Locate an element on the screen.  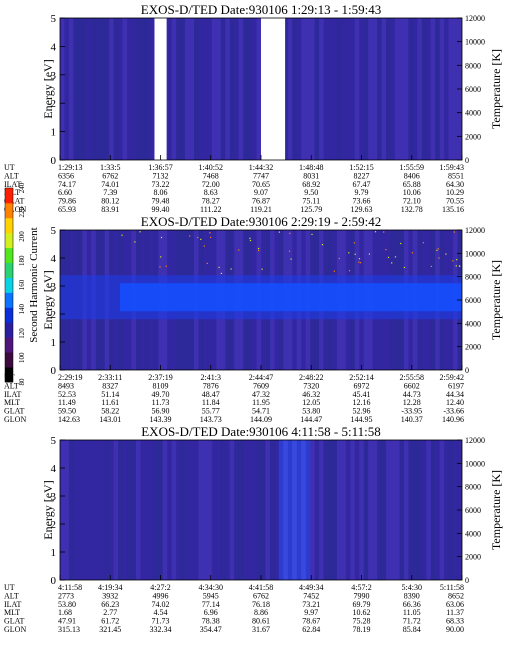
table-cell: 140.96 is located at coordinates (453, 419).